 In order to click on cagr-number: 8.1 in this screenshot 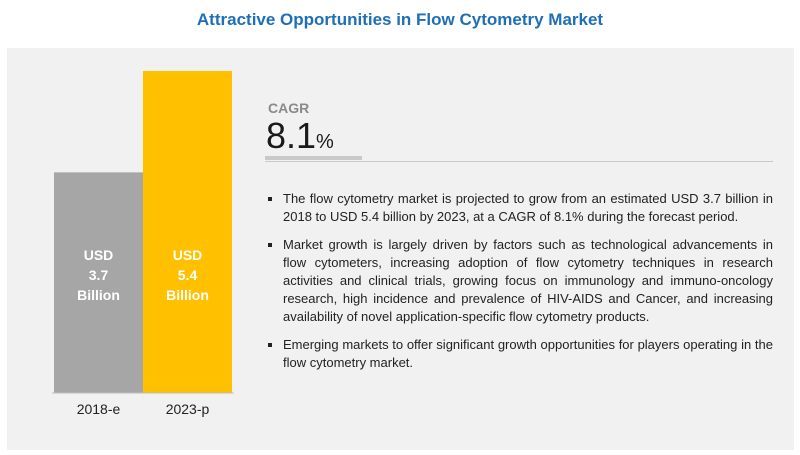, I will do `click(291, 135)`.